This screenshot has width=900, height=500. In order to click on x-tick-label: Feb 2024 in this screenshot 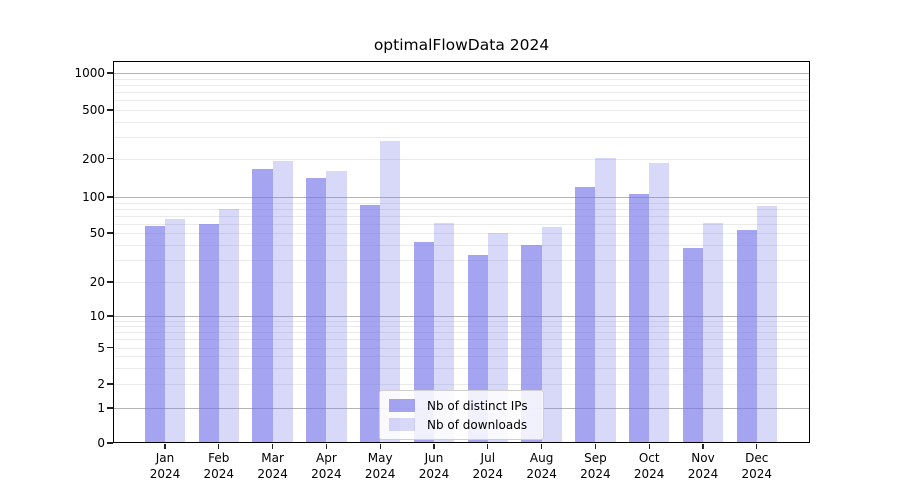, I will do `click(219, 466)`.